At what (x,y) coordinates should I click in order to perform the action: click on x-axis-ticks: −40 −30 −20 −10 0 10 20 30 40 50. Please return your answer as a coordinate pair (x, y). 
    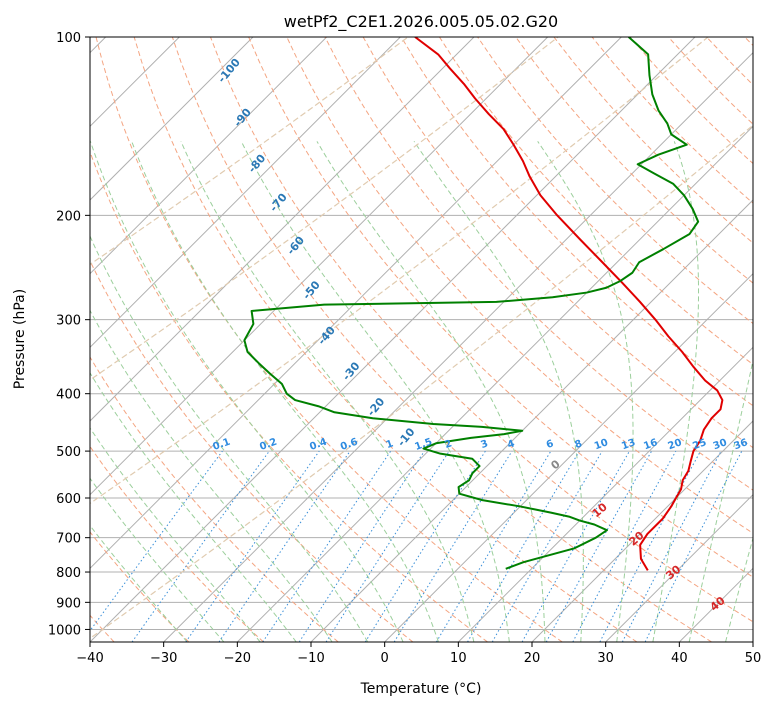
    Looking at the image, I should click on (418, 654).